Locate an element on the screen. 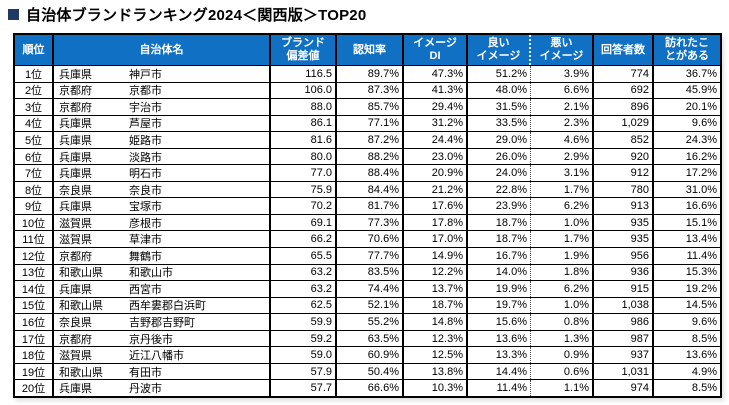  brand-score-cell: 63.2 is located at coordinates (304, 272).